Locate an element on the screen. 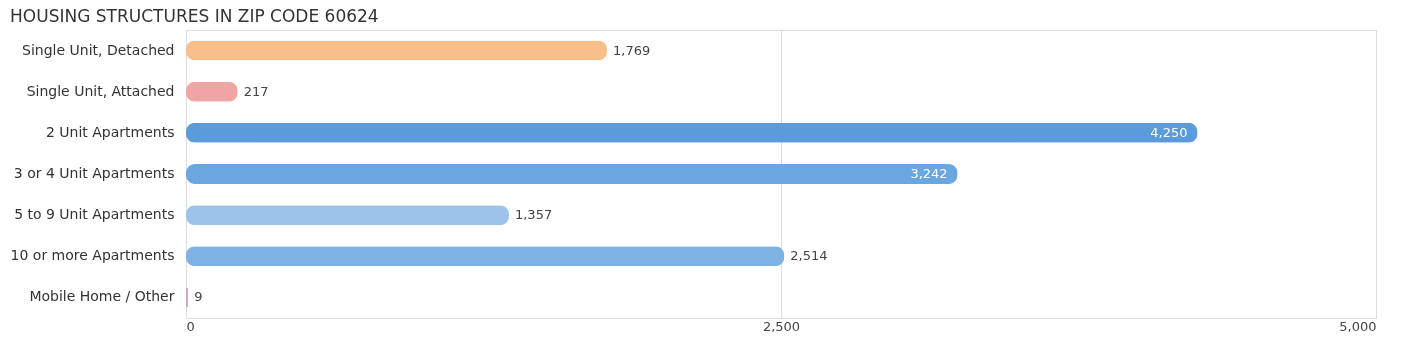 This screenshot has height=341, width=1406. x-tick-label: 5,000 is located at coordinates (1358, 326).